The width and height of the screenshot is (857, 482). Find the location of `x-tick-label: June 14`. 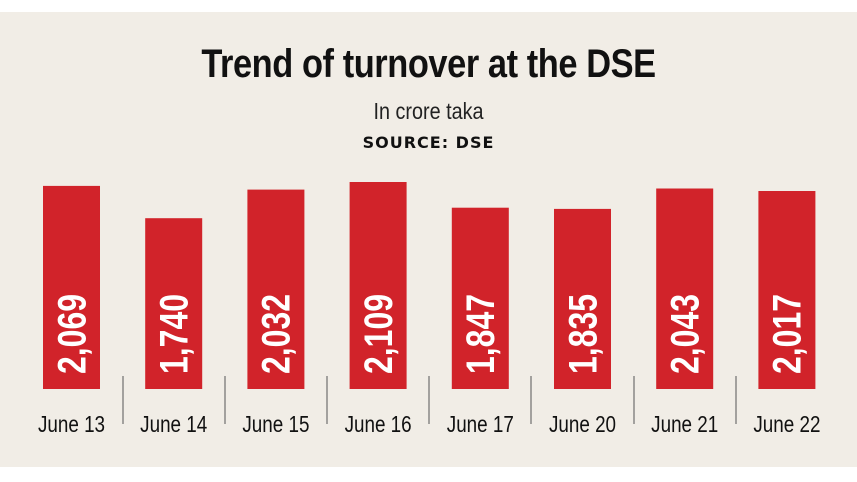

x-tick-label: June 14 is located at coordinates (173, 424).